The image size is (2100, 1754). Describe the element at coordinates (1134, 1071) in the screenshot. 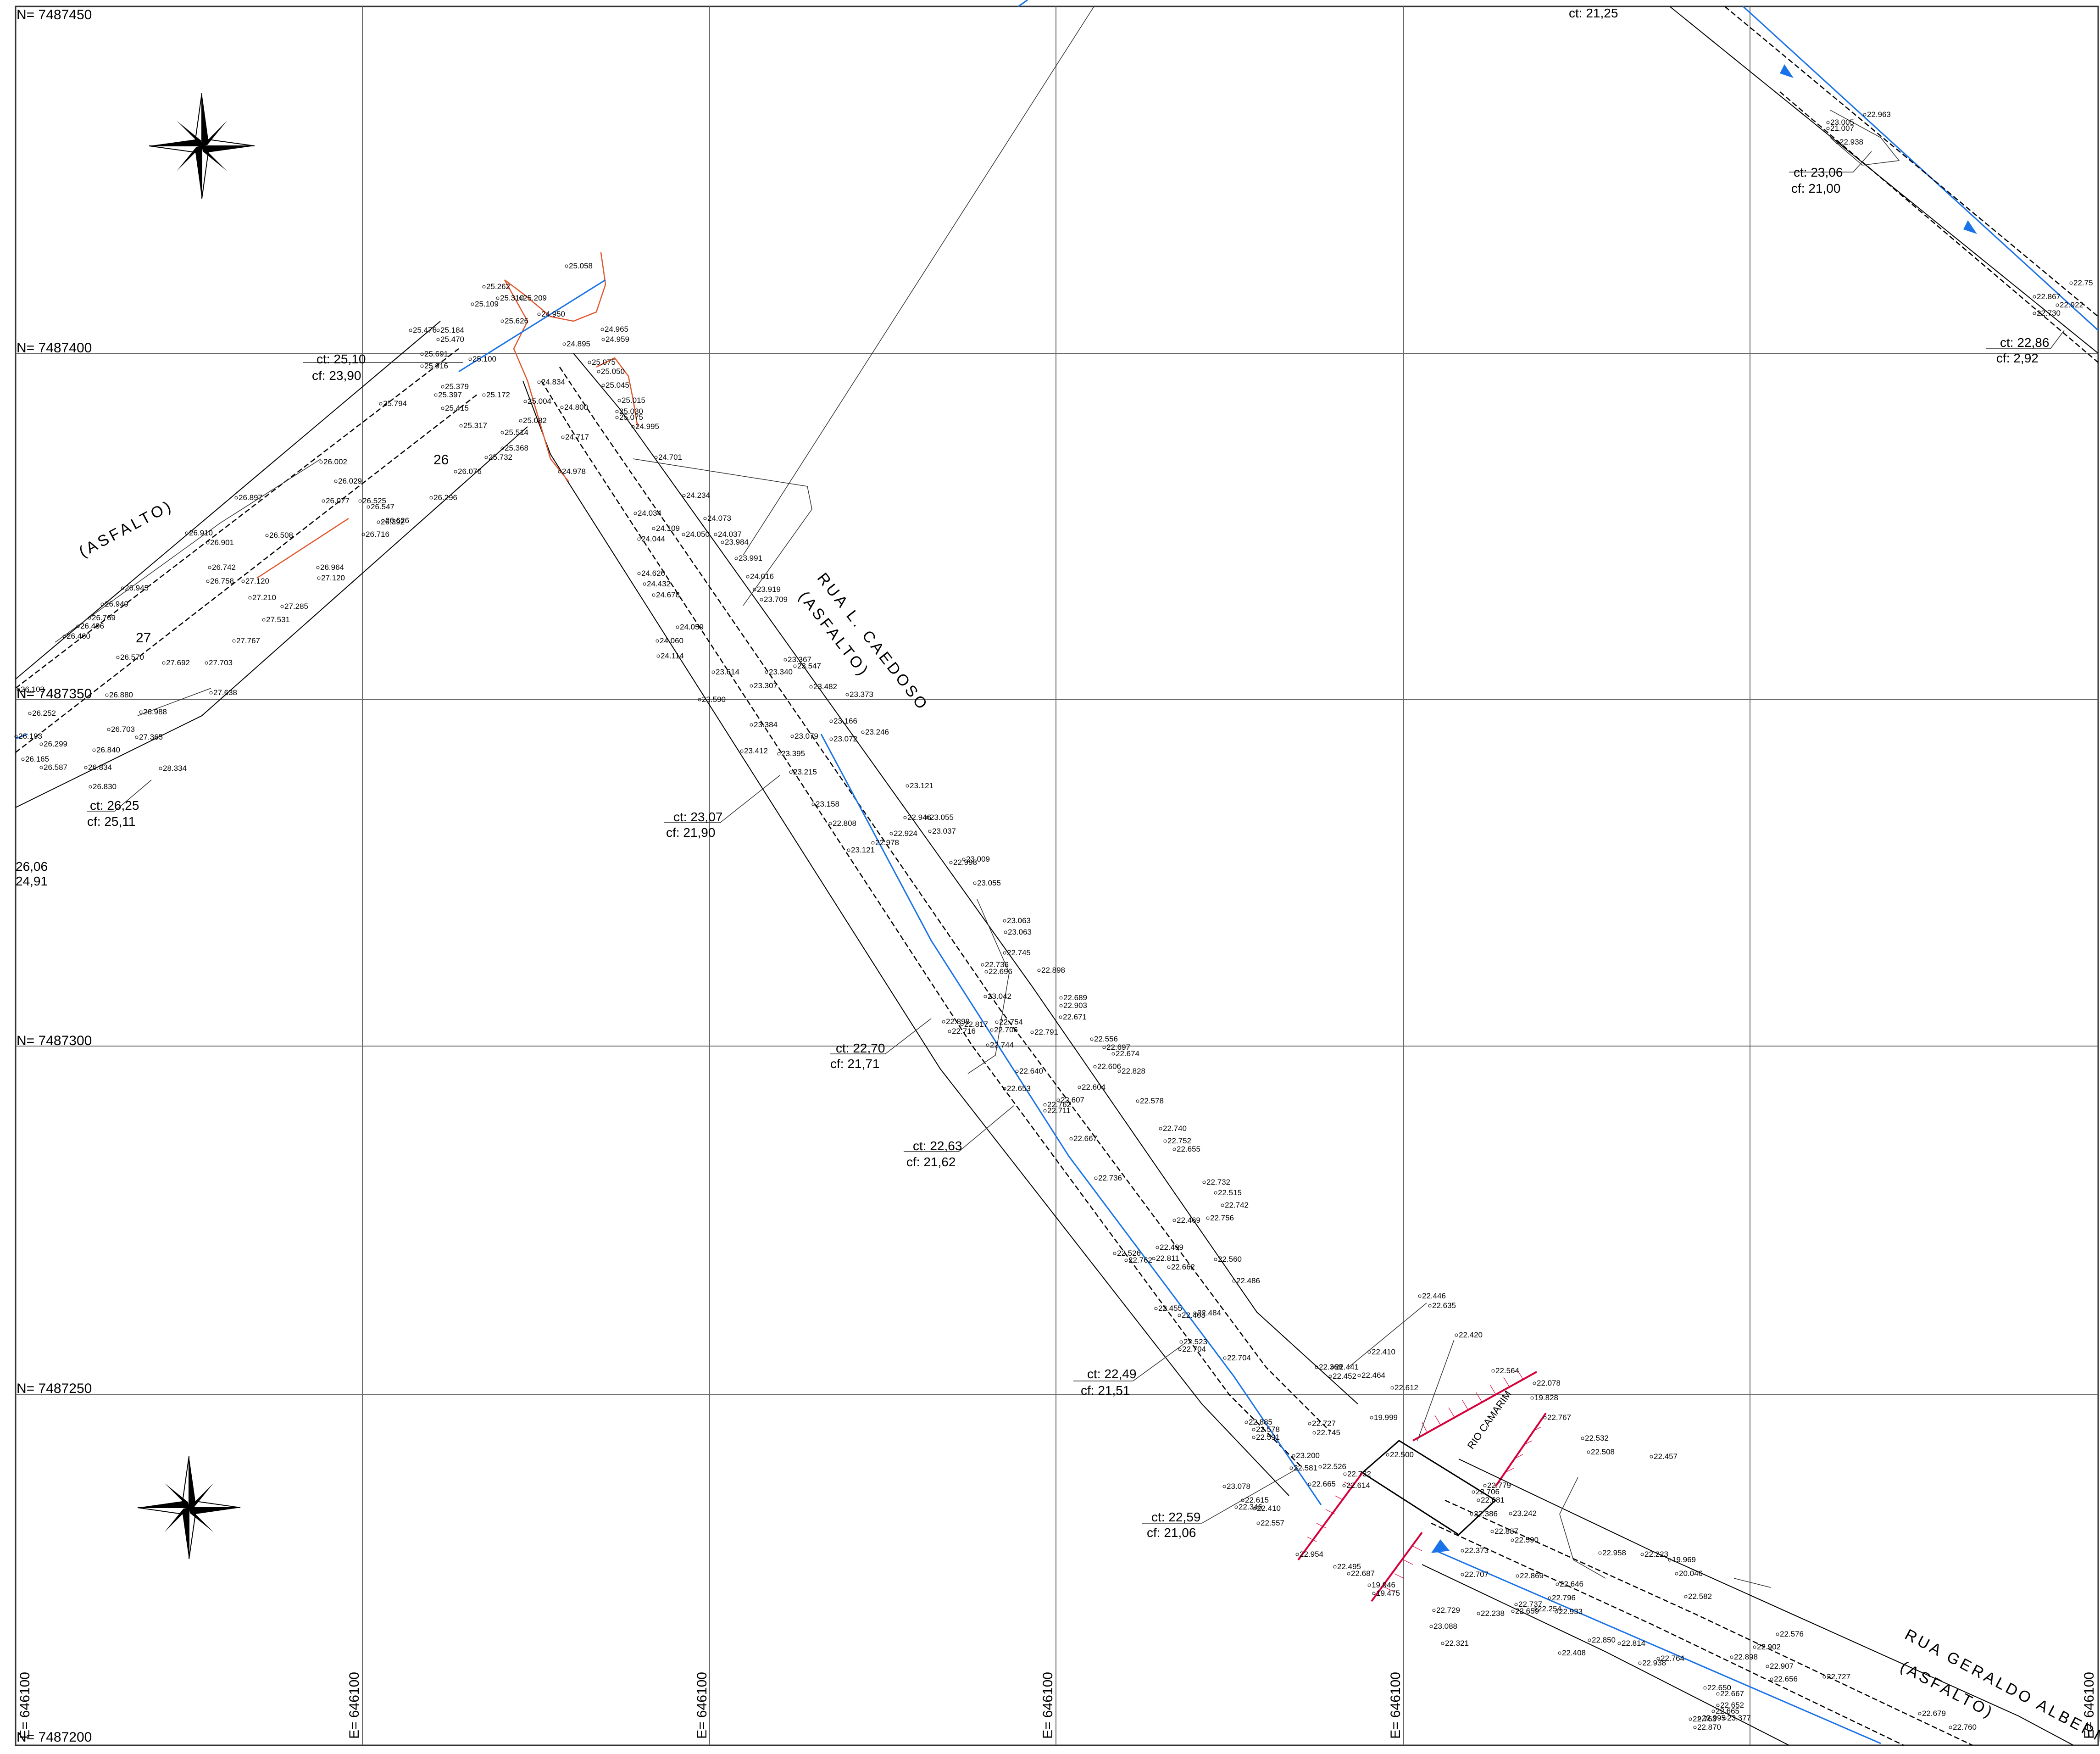

I see `elevation-label: 22.828` at that location.